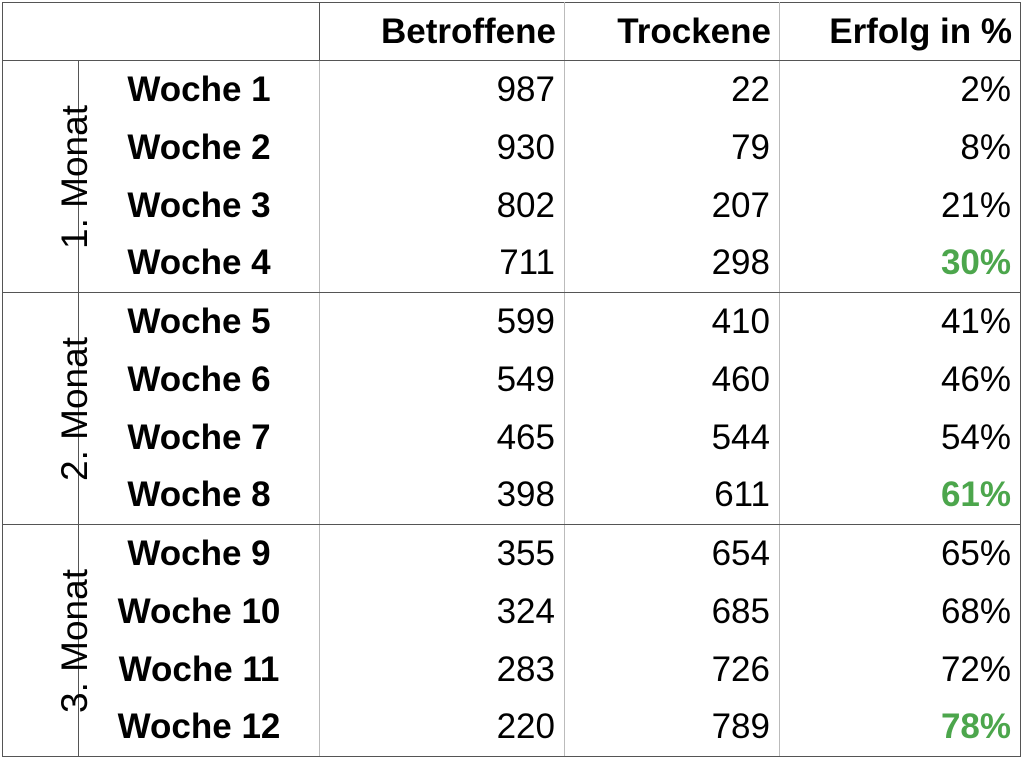 The width and height of the screenshot is (1024, 762). I want to click on success-value: 61%, so click(900, 495).